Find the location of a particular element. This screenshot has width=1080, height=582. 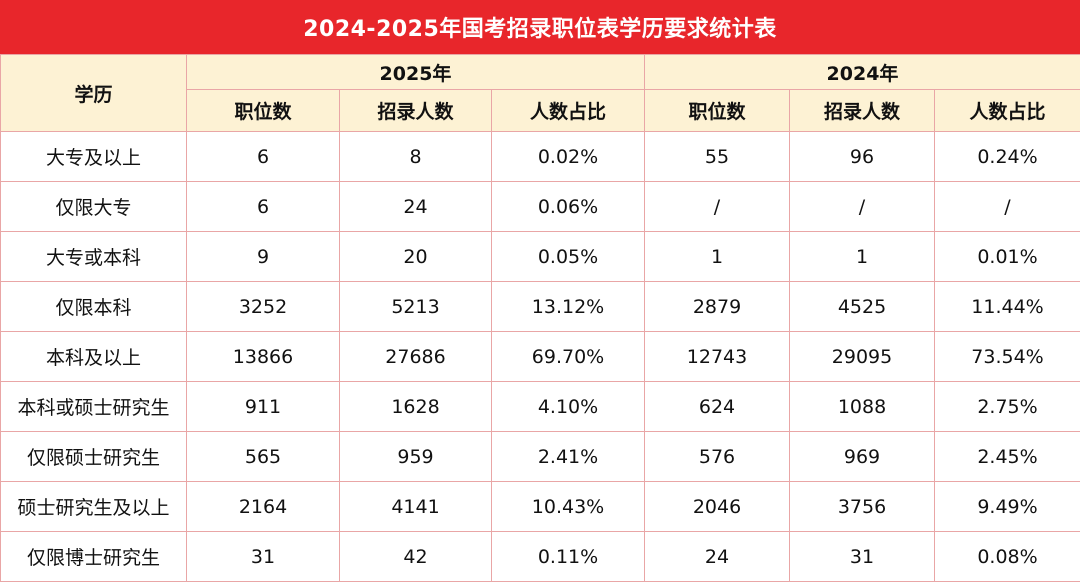

cell-2024-share: 0.08% is located at coordinates (1007, 556).